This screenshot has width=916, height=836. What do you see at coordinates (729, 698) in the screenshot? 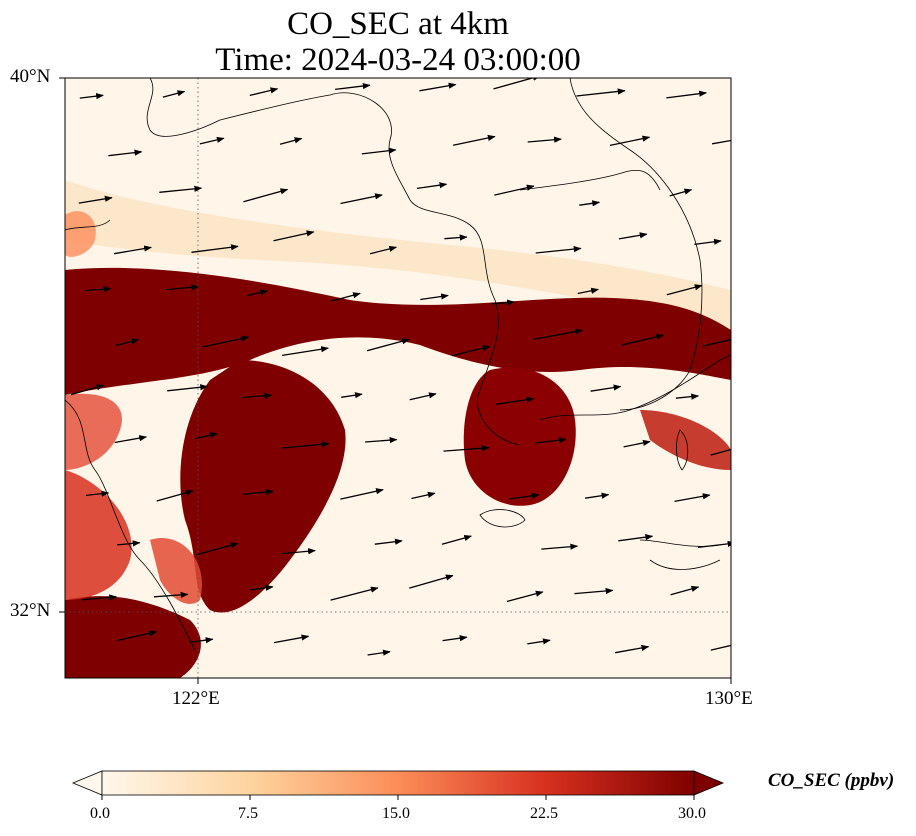
I see `lon-tick-130: 130°E` at bounding box center [729, 698].